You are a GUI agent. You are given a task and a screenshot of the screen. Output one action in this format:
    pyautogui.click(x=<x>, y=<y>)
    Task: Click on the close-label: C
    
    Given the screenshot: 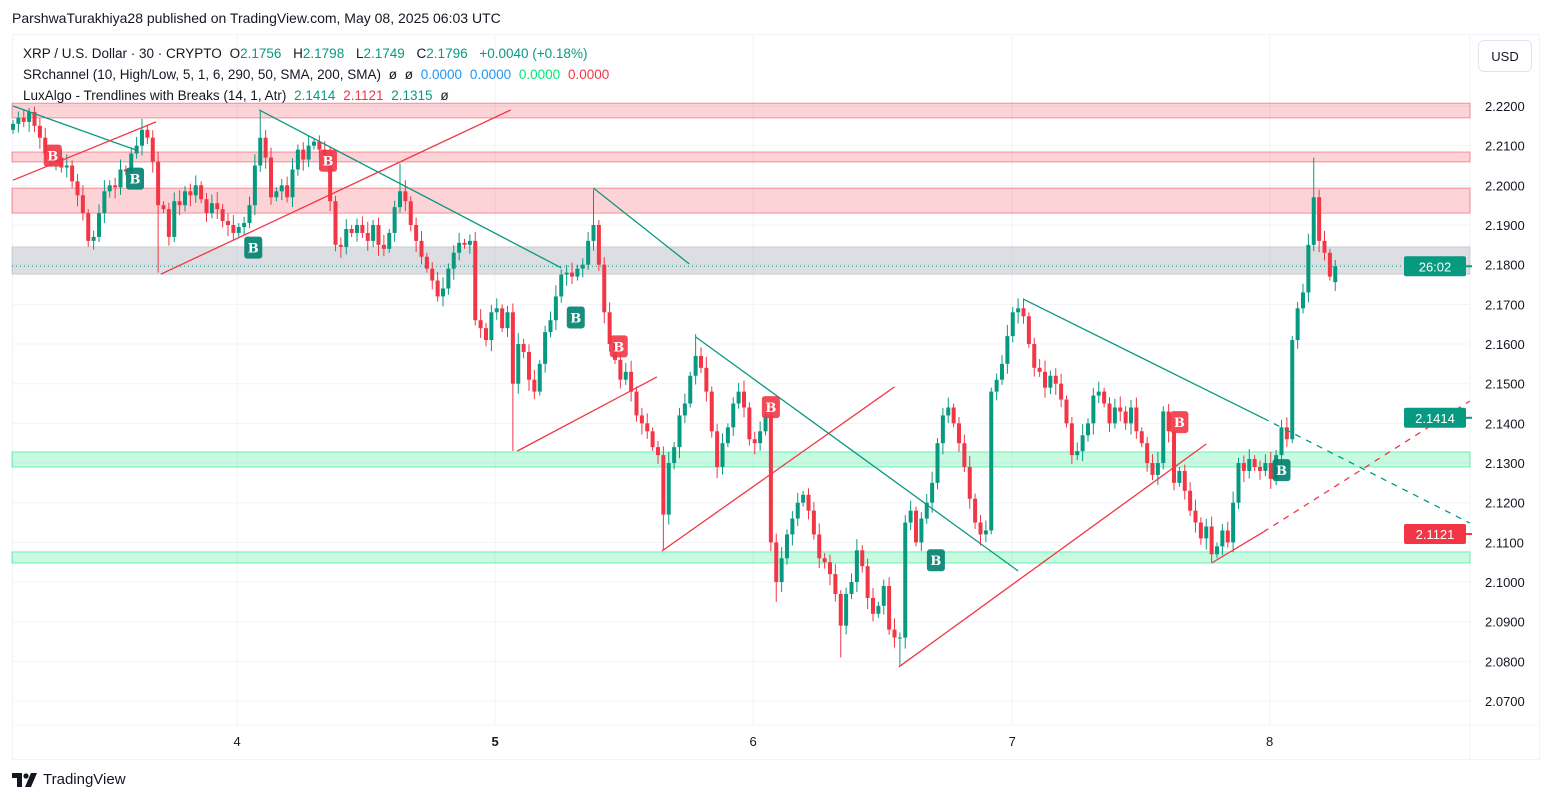 What is the action you would take?
    pyautogui.click(x=421, y=53)
    